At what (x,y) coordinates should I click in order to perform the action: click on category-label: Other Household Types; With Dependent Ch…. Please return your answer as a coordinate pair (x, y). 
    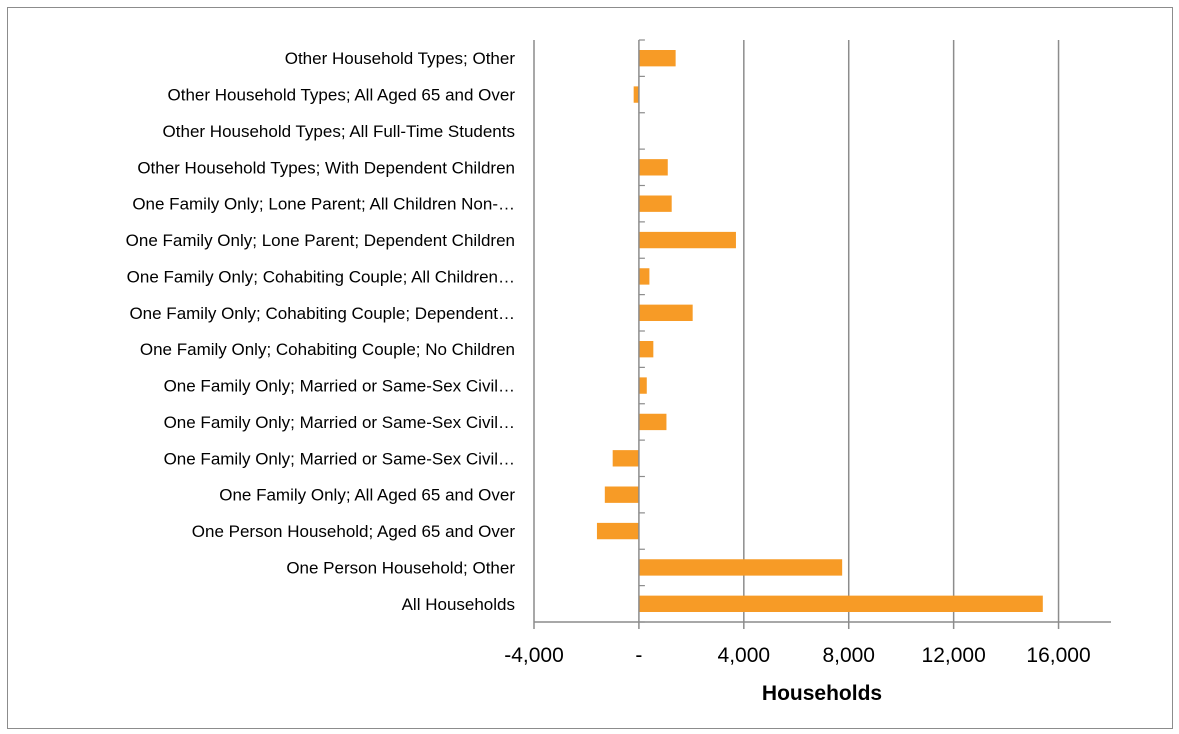
    Looking at the image, I should click on (326, 167).